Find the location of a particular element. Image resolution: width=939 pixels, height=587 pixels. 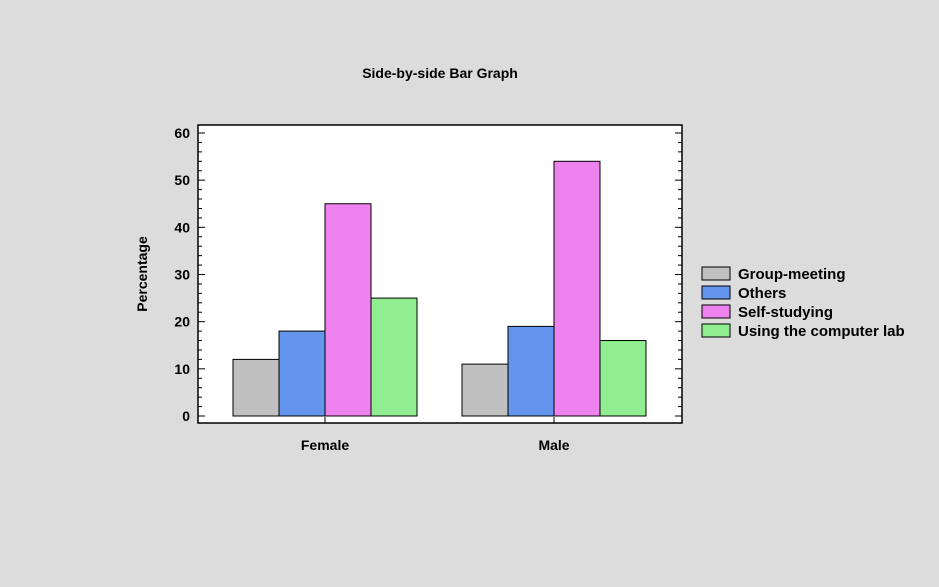

x-tick-label: Female is located at coordinates (325, 445).